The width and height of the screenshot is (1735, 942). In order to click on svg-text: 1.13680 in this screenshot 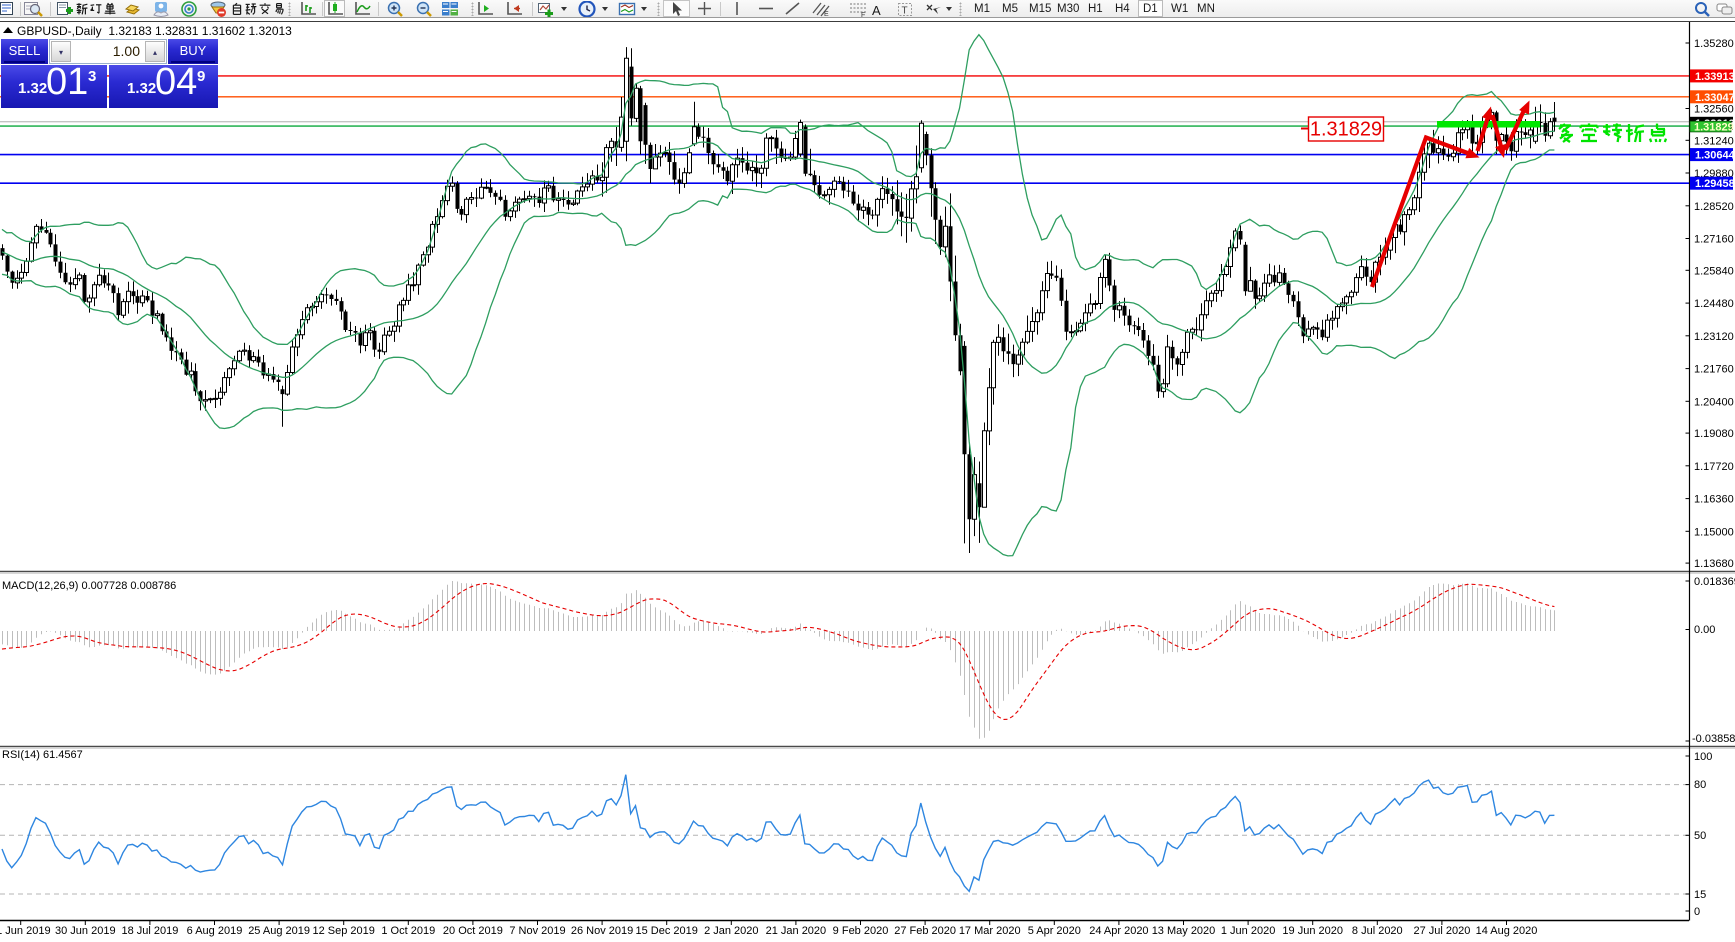, I will do `click(1714, 564)`.